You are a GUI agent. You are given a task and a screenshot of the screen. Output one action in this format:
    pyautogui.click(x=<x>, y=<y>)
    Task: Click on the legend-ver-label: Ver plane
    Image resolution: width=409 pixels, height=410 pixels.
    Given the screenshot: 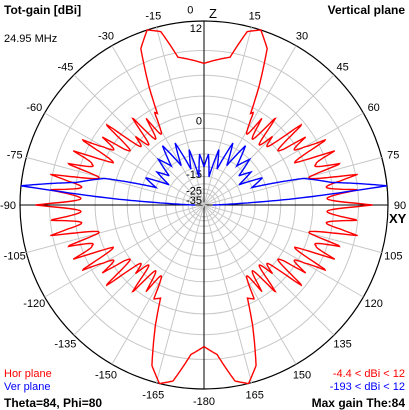 What is the action you would take?
    pyautogui.click(x=27, y=387)
    